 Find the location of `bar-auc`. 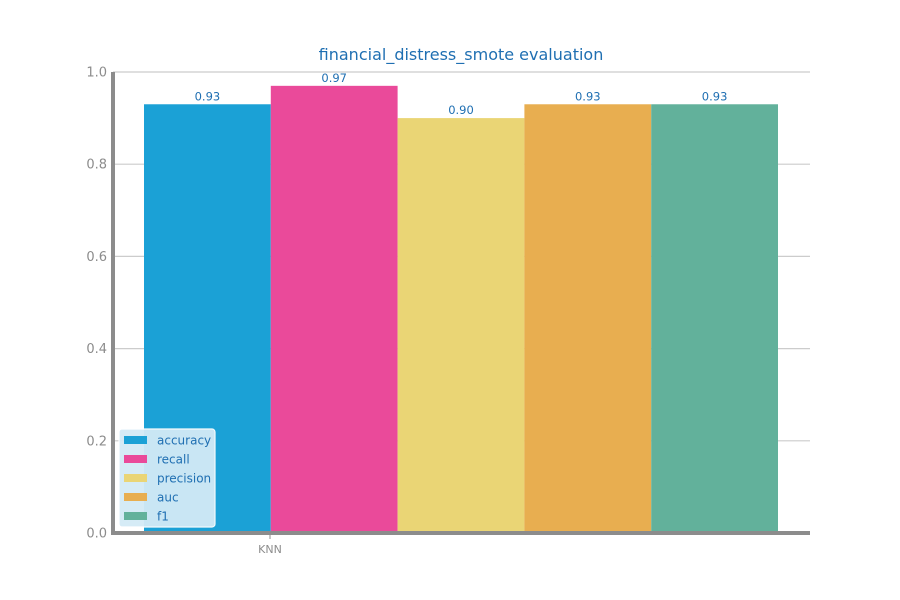

bar-auc is located at coordinates (588, 319).